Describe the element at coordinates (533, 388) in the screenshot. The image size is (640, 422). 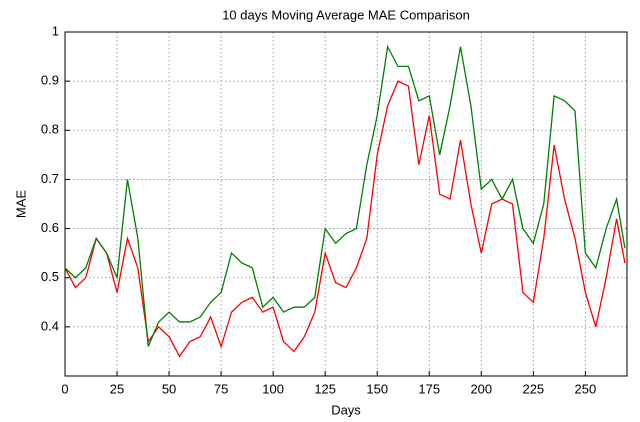
I see `x-tick-label: 225` at that location.